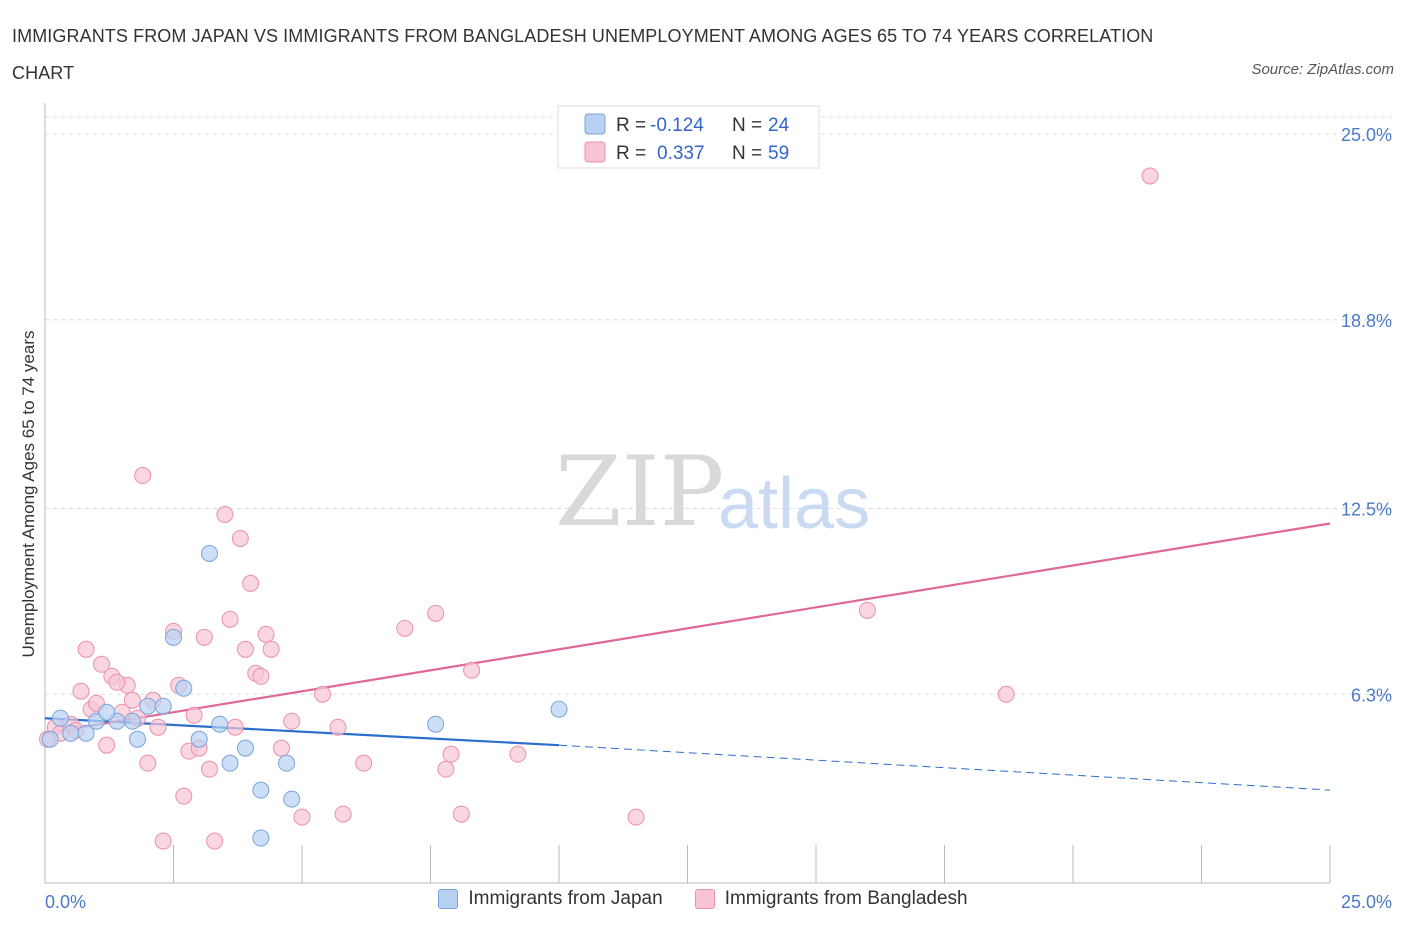 Image resolution: width=1406 pixels, height=930 pixels. Describe the element at coordinates (846, 898) in the screenshot. I see `legend-label-bangladesh: Immigrants from Bangladesh` at that location.